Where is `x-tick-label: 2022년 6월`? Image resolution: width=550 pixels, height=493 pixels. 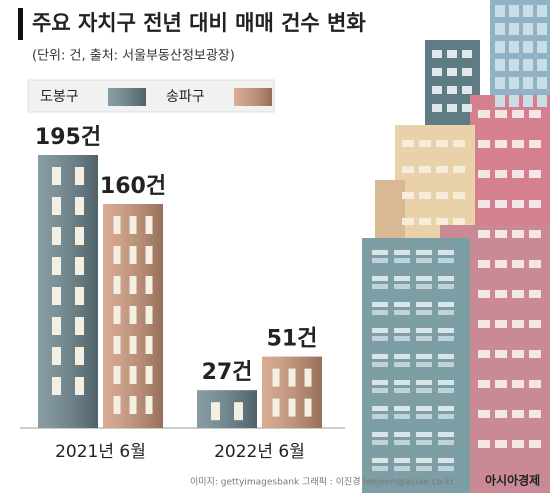 x-tick-label: 2022년 6월 is located at coordinates (259, 452).